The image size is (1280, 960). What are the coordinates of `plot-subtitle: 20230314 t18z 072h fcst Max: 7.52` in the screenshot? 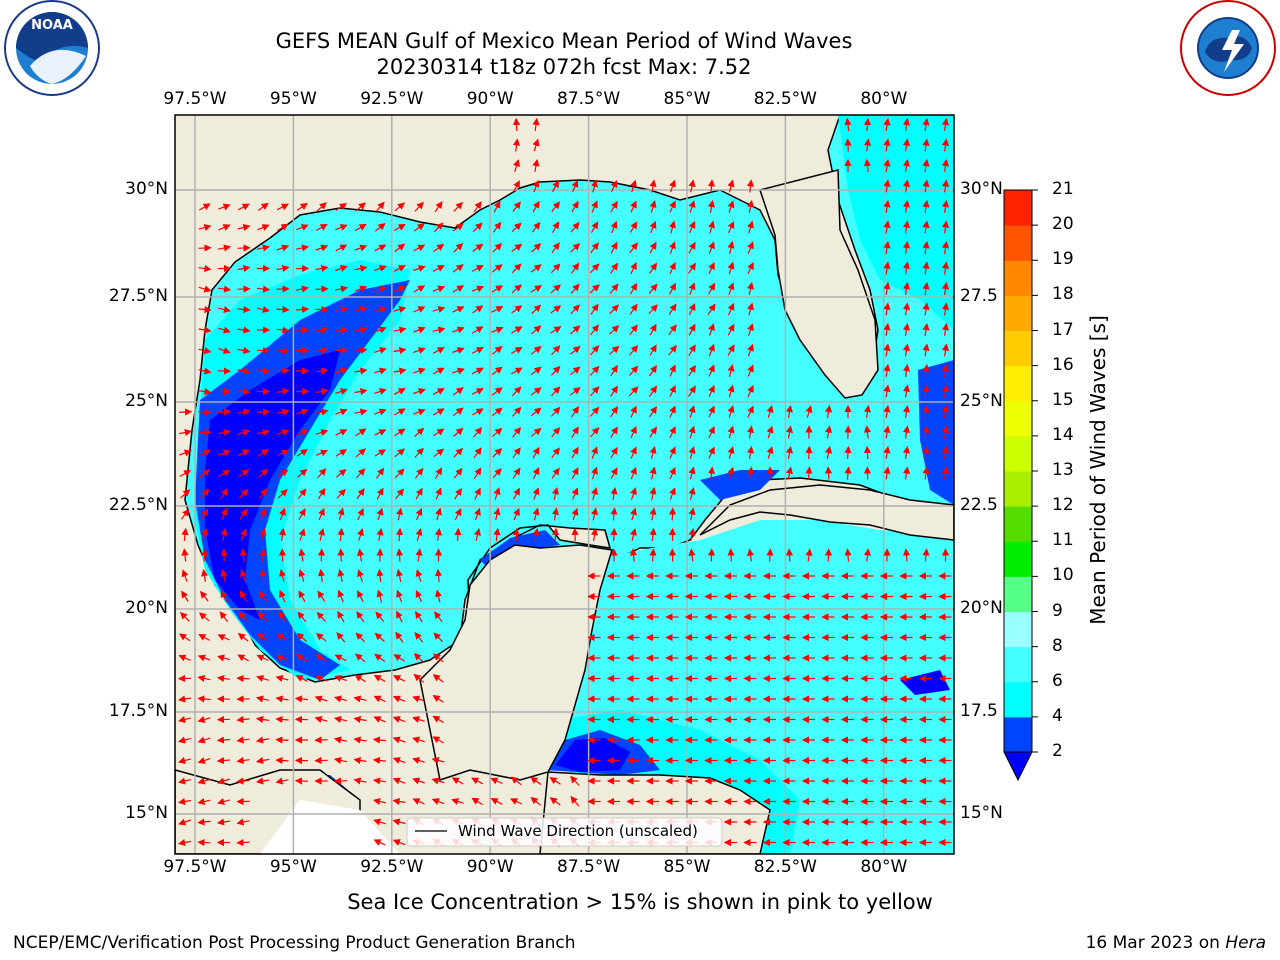 It's located at (564, 67).